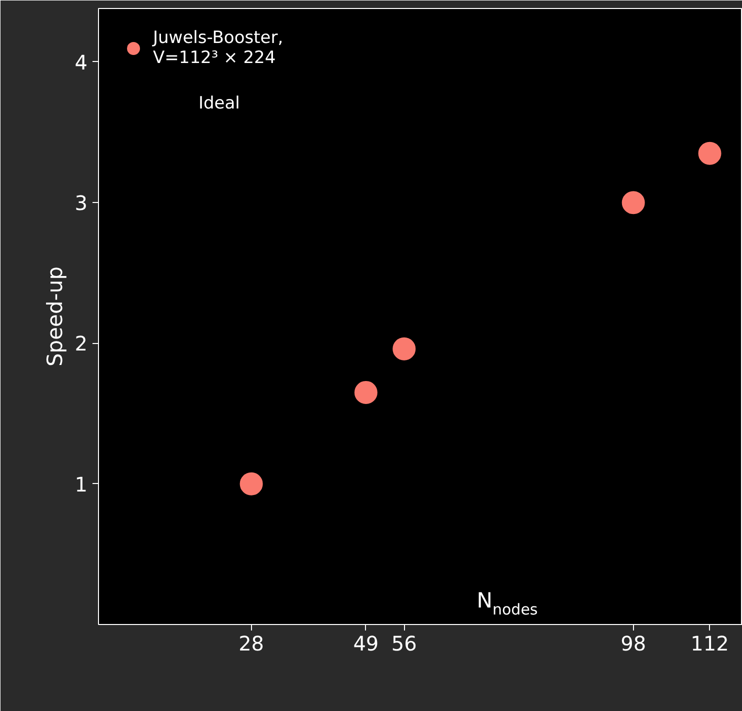 The width and height of the screenshot is (742, 711). I want to click on x-tick-label: 98, so click(633, 644).